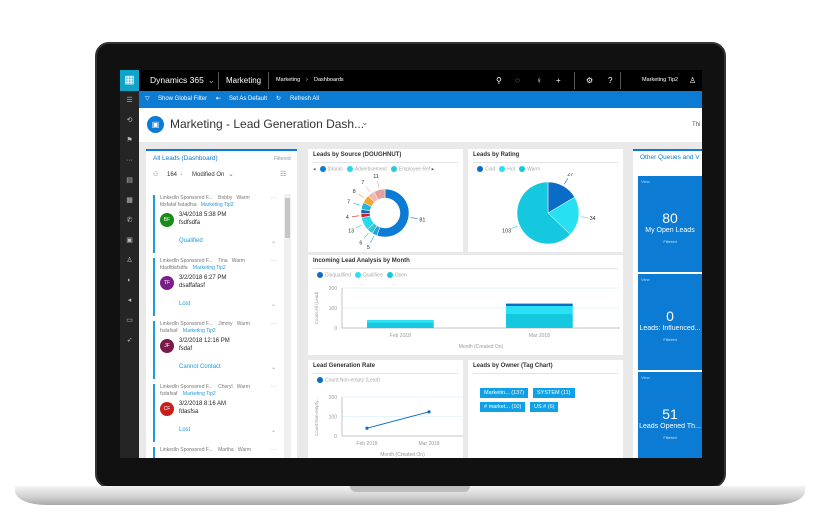 This screenshot has height=519, width=820. Describe the element at coordinates (670, 322) in the screenshot. I see `tile-leads-influenced: View 0 Leads: Influenced... Filtered` at that location.